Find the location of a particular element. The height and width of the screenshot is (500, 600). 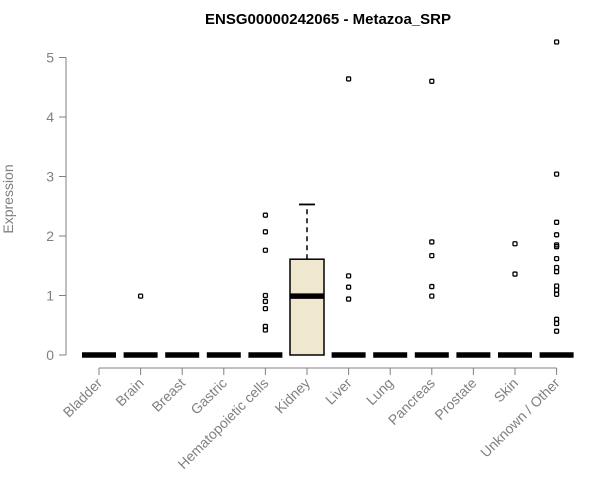

x-tick-label: Lung is located at coordinates (379, 391).